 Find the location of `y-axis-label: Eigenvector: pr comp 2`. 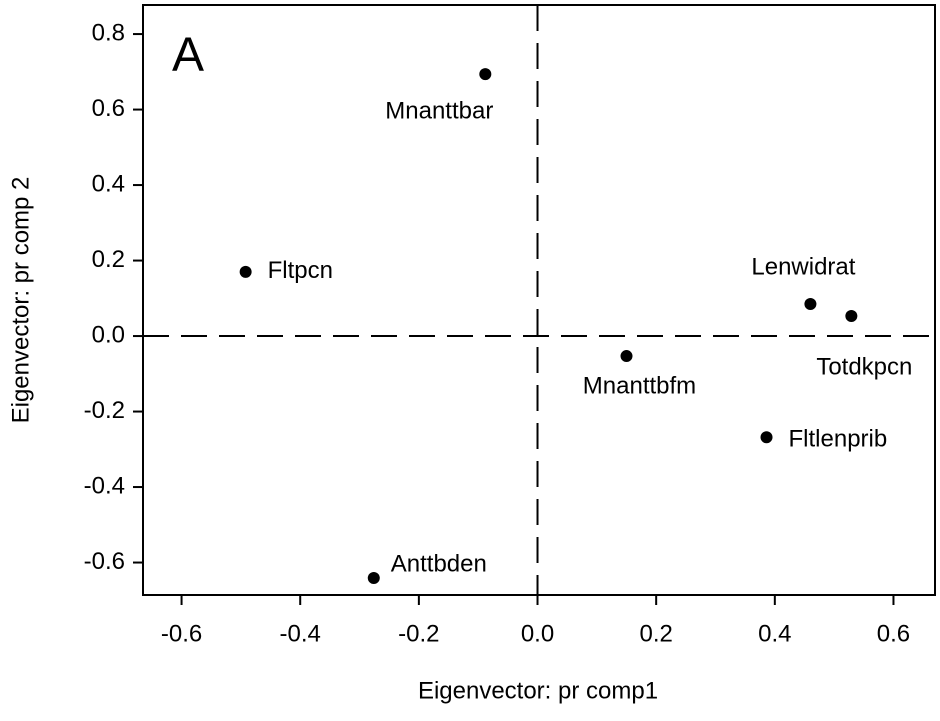

y-axis-label: Eigenvector: pr comp 2 is located at coordinates (20, 300).